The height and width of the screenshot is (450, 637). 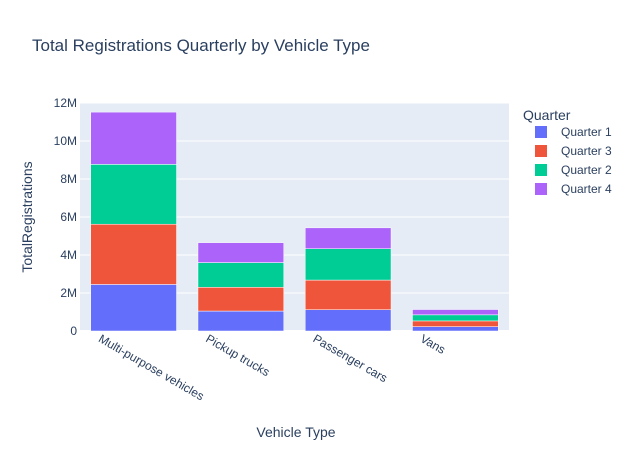 I want to click on y-tick-label: 8M, so click(x=68, y=179).